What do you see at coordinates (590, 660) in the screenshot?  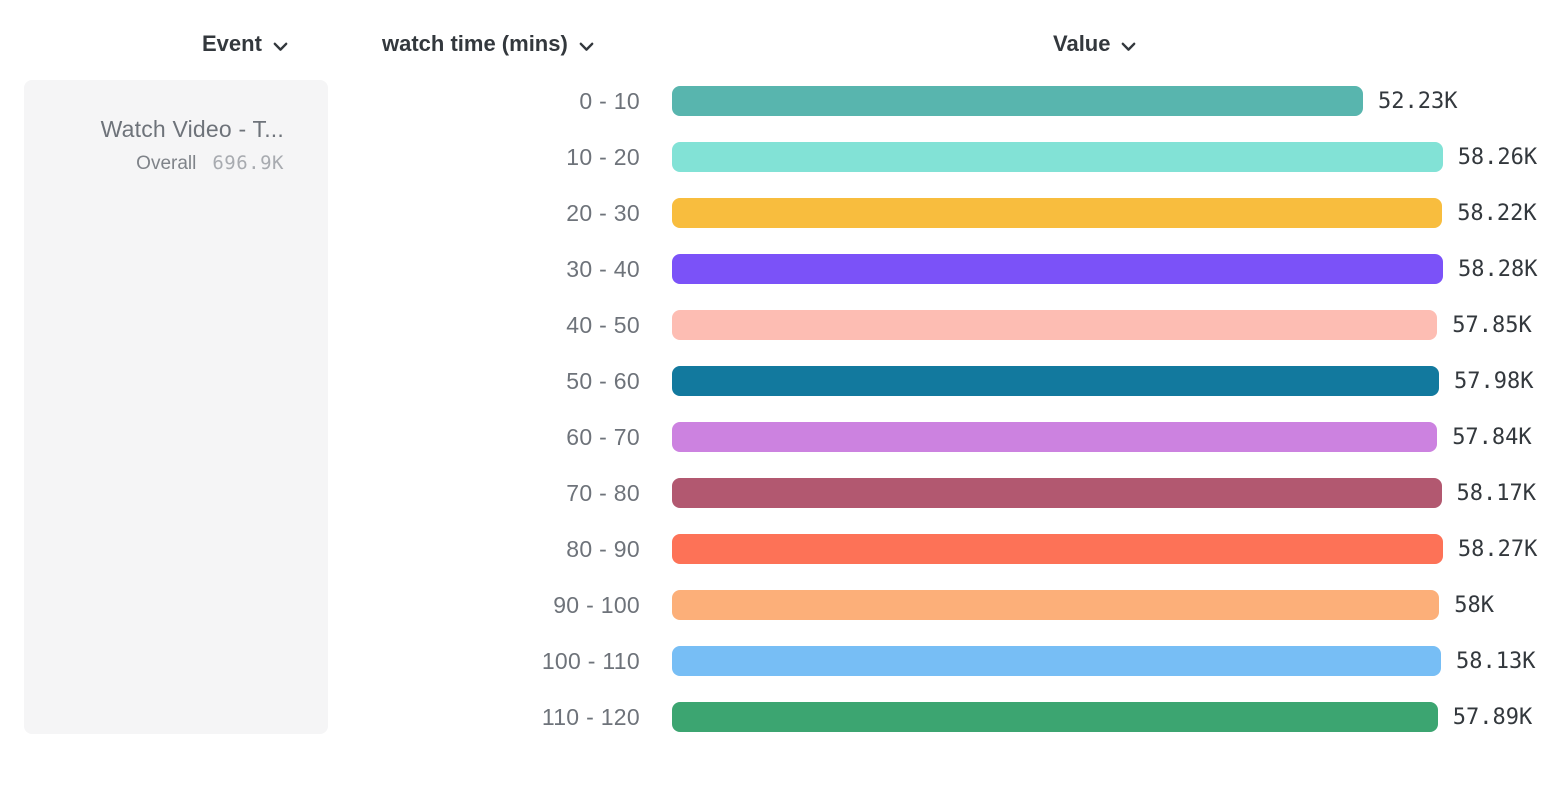 I see `bin-label: 100 - 110` at bounding box center [590, 660].